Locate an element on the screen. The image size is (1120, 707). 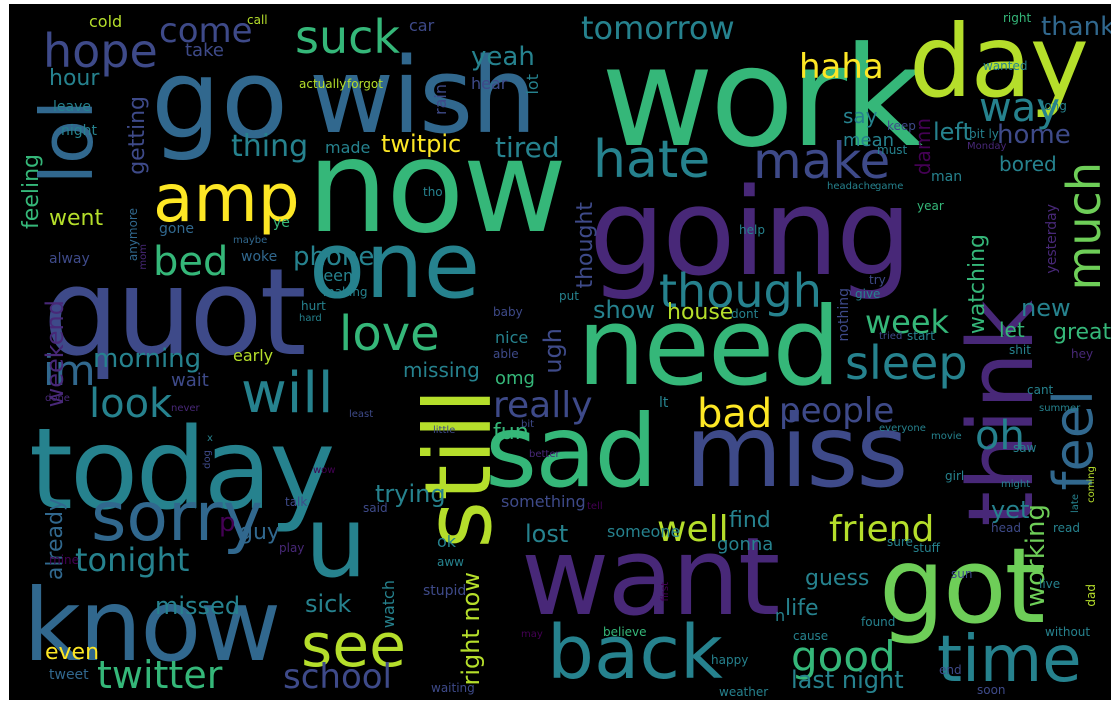
word-fun: fun is located at coordinates (511, 432).